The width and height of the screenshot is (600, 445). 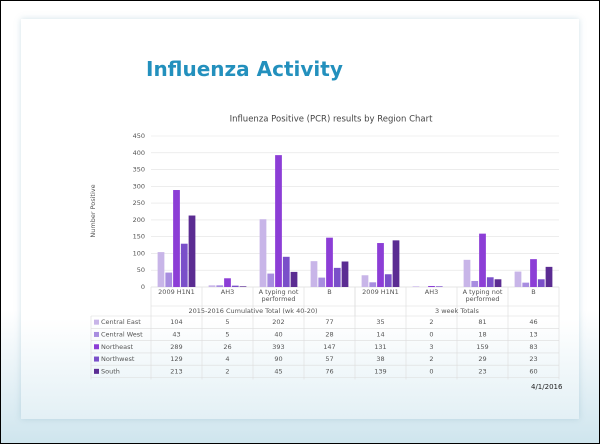 I want to click on table-value: 139, so click(x=380, y=371).